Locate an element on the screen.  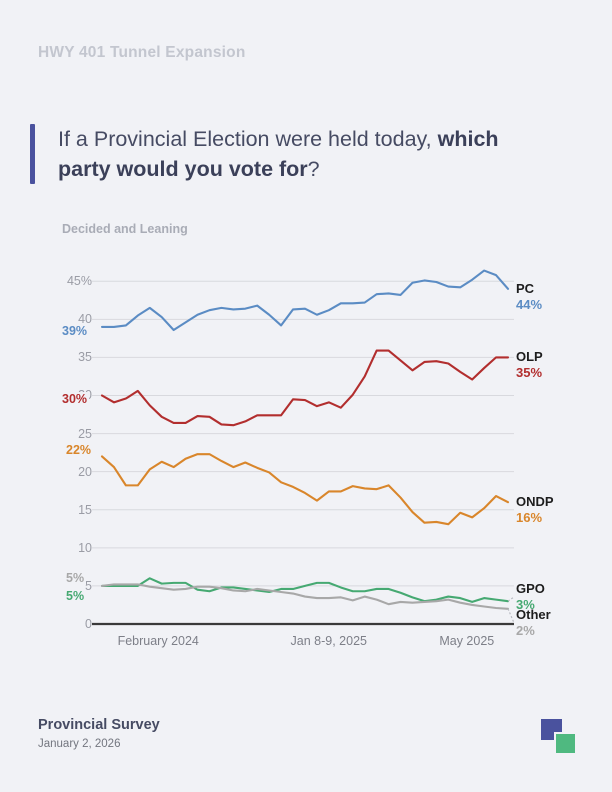
series-name: OLP is located at coordinates (529, 357).